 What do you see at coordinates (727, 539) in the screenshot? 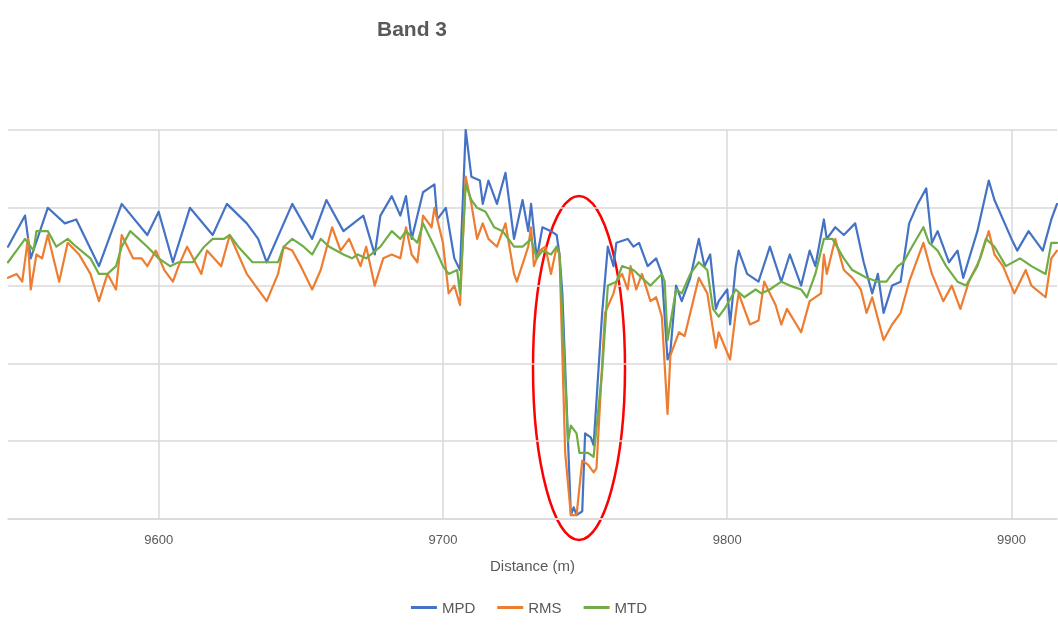
I see `x-tick-label: 9800` at bounding box center [727, 539].